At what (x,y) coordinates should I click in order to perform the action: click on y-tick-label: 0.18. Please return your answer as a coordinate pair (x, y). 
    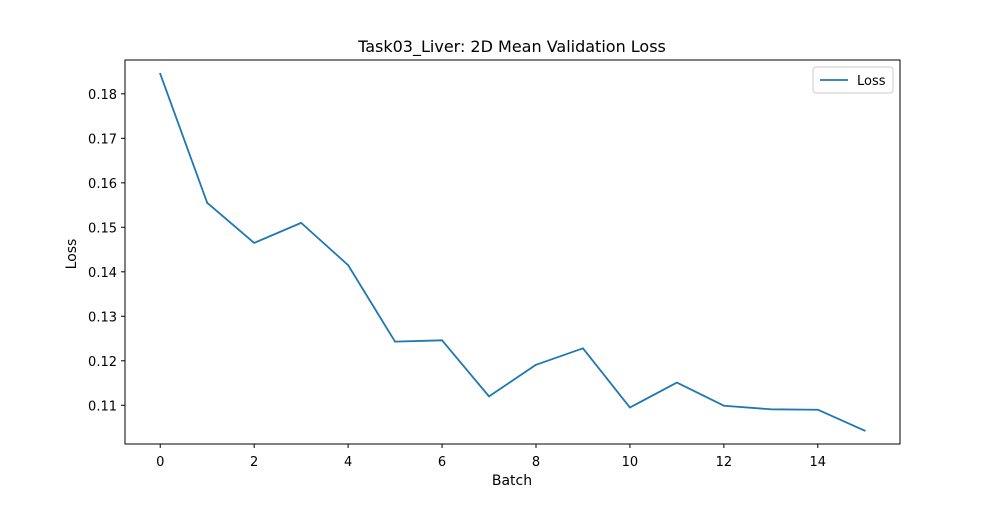
    Looking at the image, I should click on (102, 95).